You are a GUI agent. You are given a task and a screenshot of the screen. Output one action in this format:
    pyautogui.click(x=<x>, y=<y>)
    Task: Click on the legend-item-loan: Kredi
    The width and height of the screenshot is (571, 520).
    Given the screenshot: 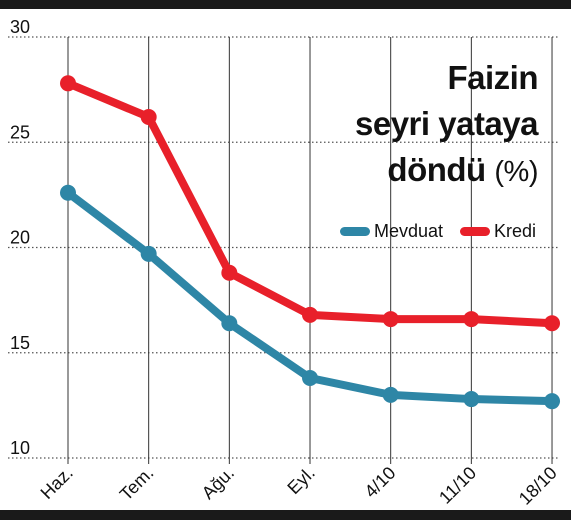 What is the action you would take?
    pyautogui.click(x=498, y=231)
    